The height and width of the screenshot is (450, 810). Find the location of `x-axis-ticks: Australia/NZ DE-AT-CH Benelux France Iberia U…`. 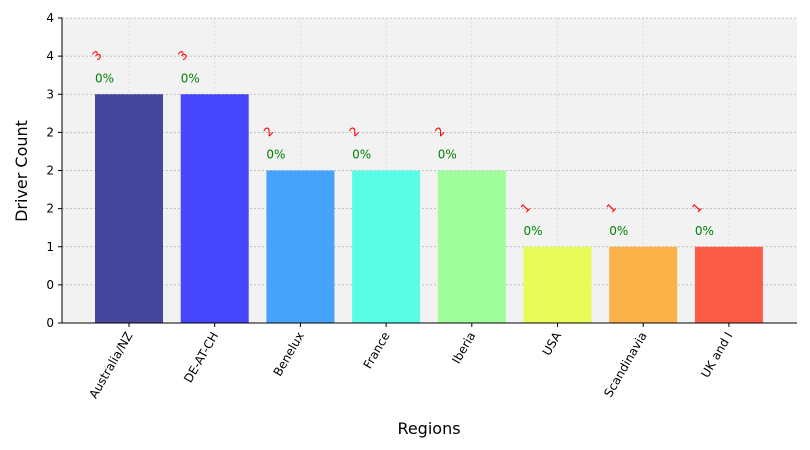

x-axis-ticks: Australia/NZ DE-AT-CH Benelux France Iberia U… is located at coordinates (410, 362).